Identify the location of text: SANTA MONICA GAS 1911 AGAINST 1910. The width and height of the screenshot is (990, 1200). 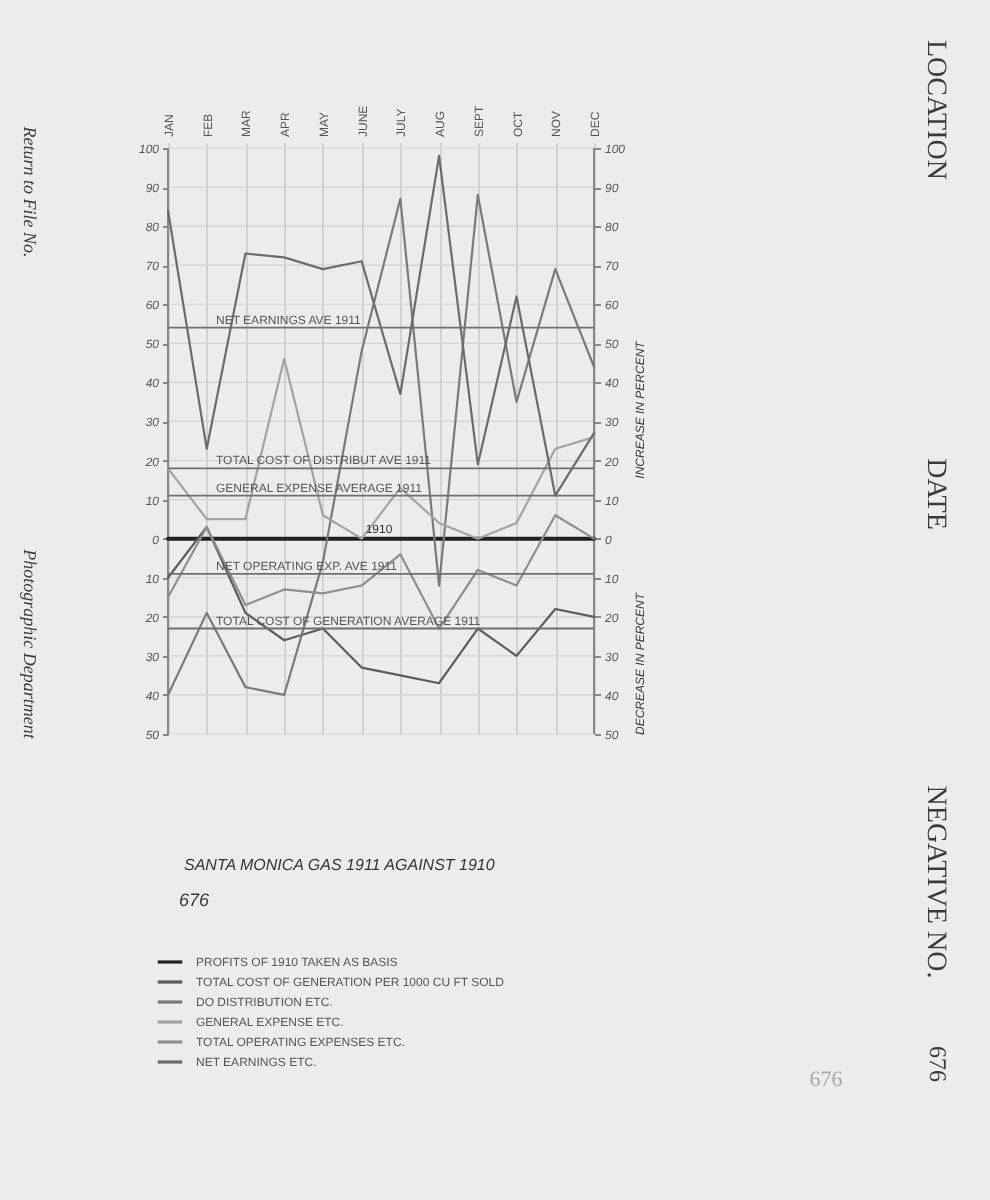
(340, 865).